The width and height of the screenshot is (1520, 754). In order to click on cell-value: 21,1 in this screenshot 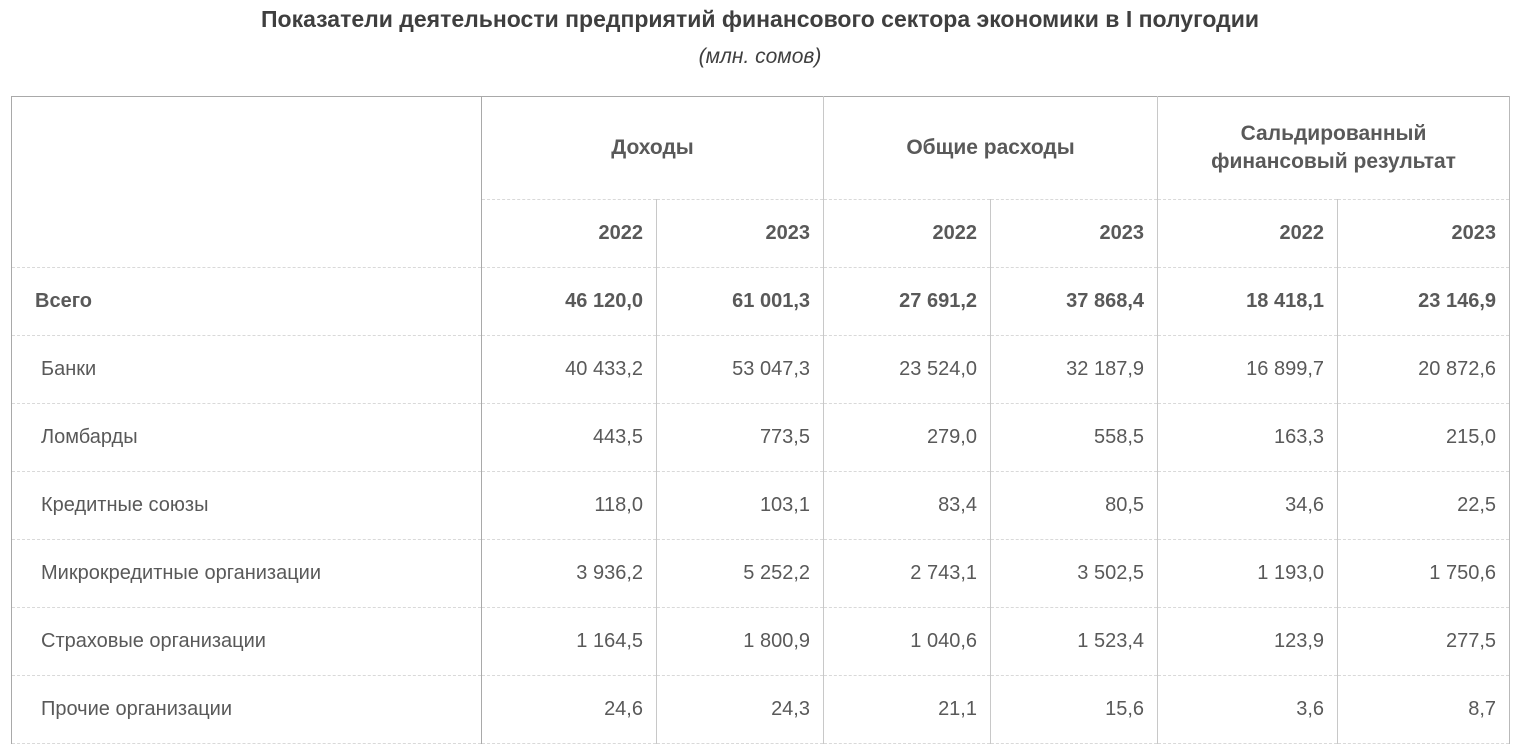, I will do `click(907, 709)`.